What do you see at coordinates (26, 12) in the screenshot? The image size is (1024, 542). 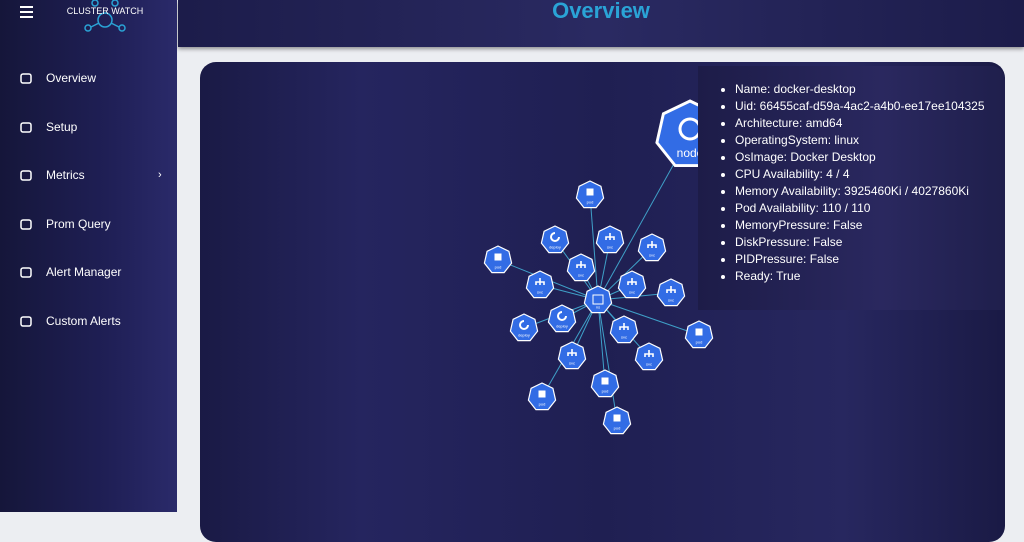 I see `menu-button` at bounding box center [26, 12].